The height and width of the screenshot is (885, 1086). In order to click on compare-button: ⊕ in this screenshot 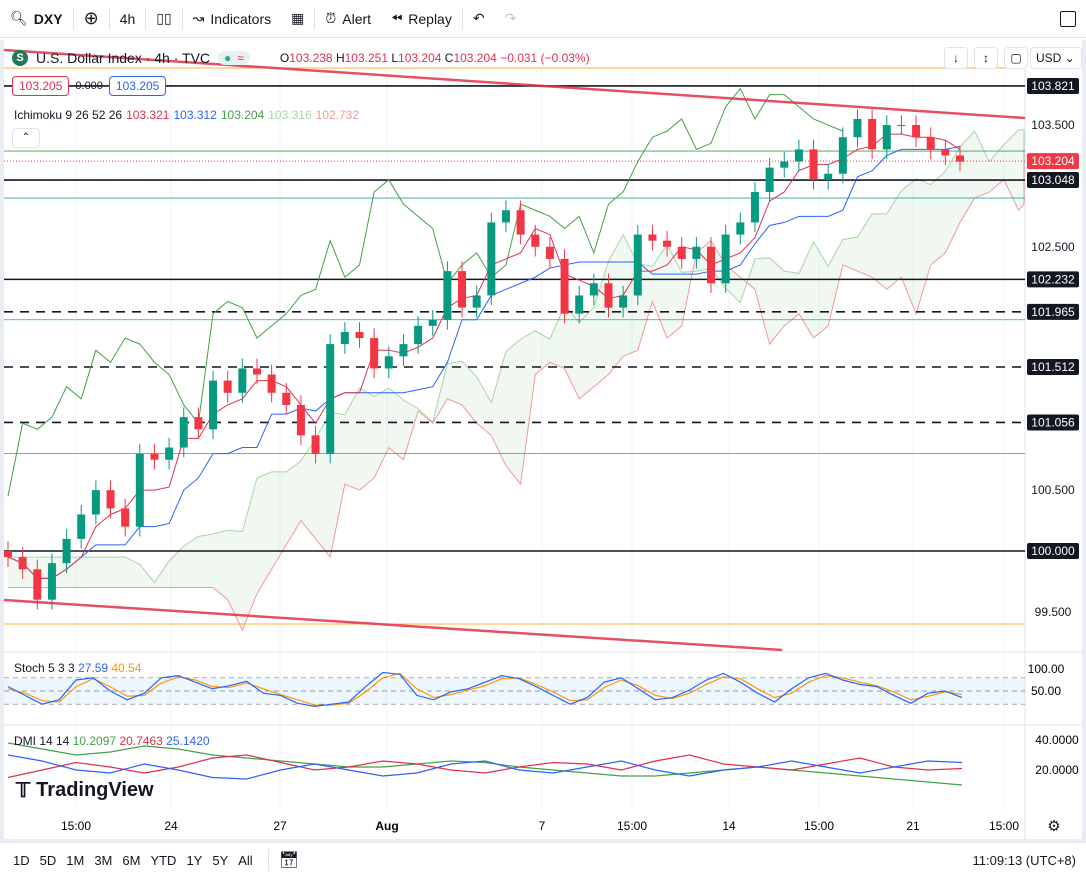, I will do `click(91, 19)`.